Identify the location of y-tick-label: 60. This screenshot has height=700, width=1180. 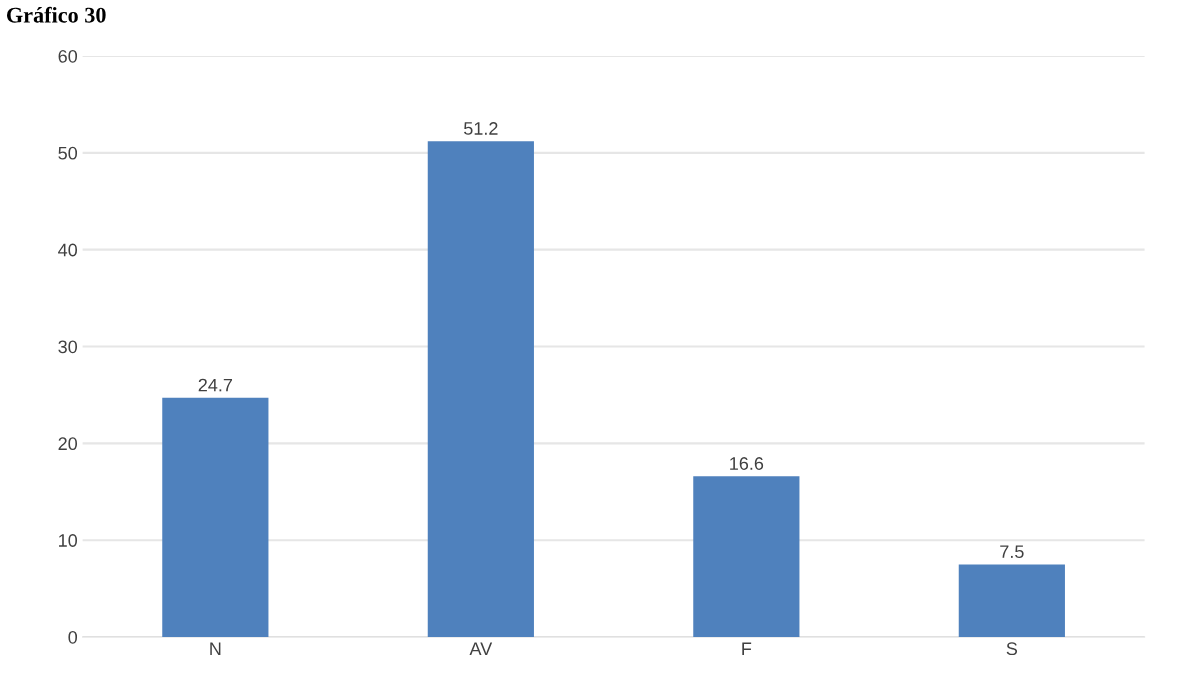
(68, 56).